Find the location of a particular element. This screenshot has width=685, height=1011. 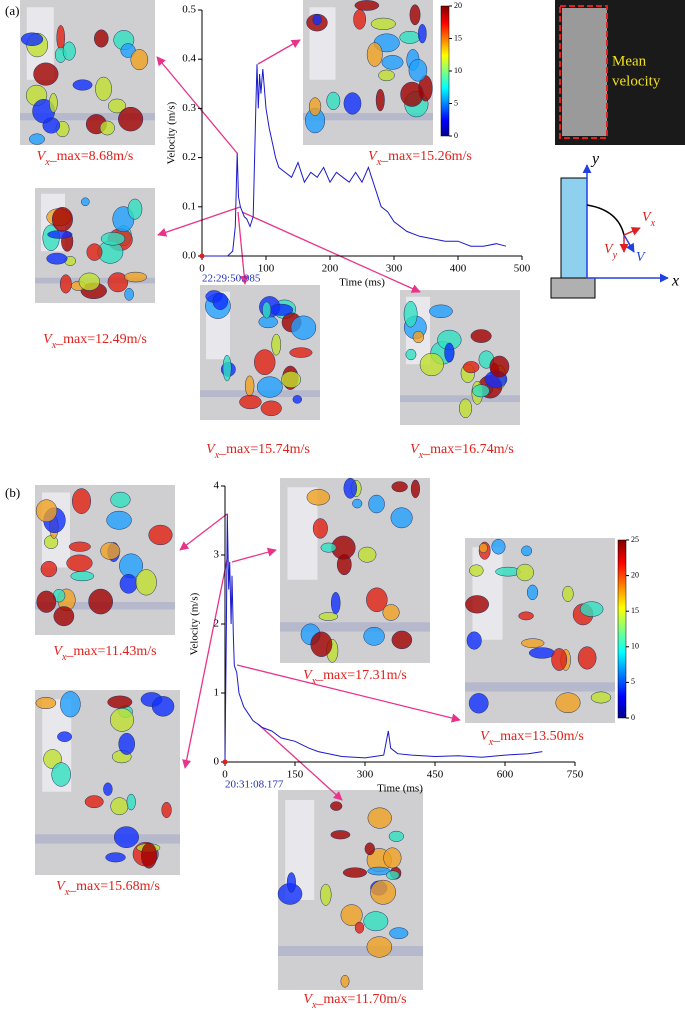

velocity-line is located at coordinates (383, 638).